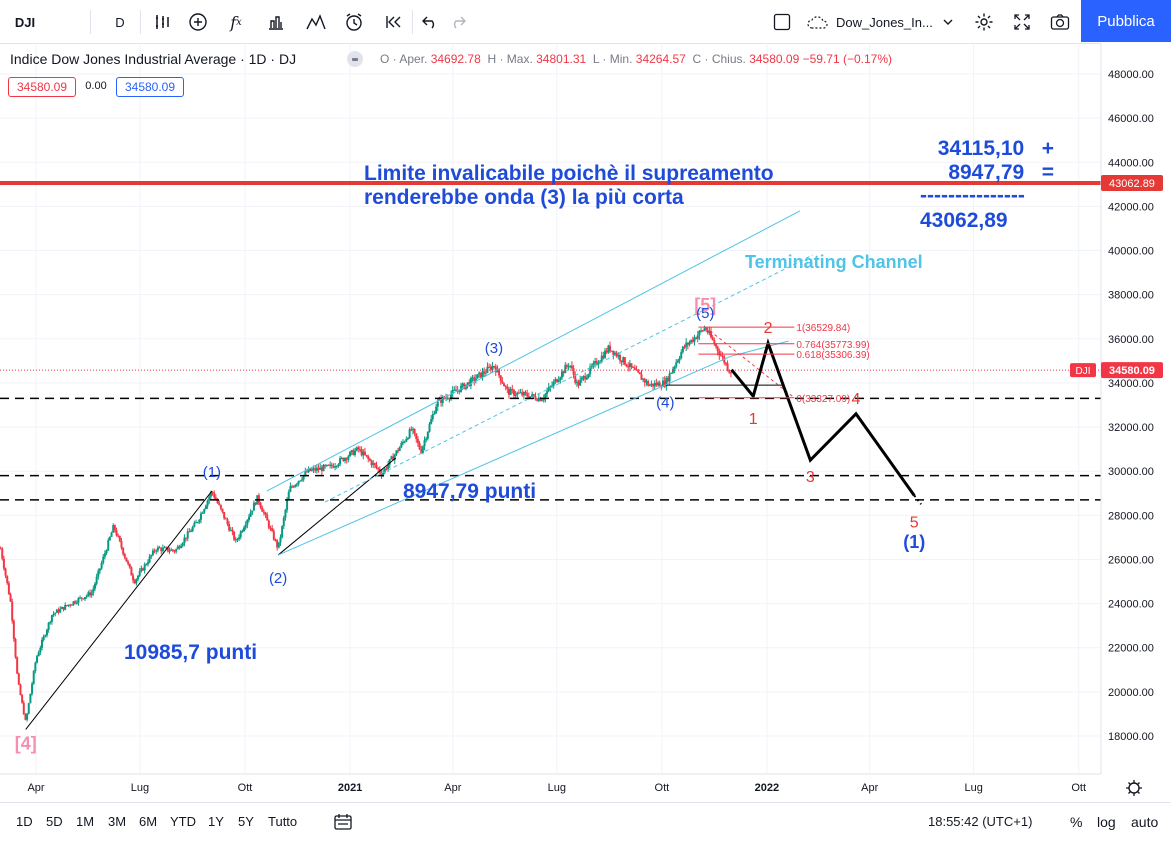 The image size is (1171, 846). Describe the element at coordinates (1060, 22) in the screenshot. I see `camera-icon` at that location.